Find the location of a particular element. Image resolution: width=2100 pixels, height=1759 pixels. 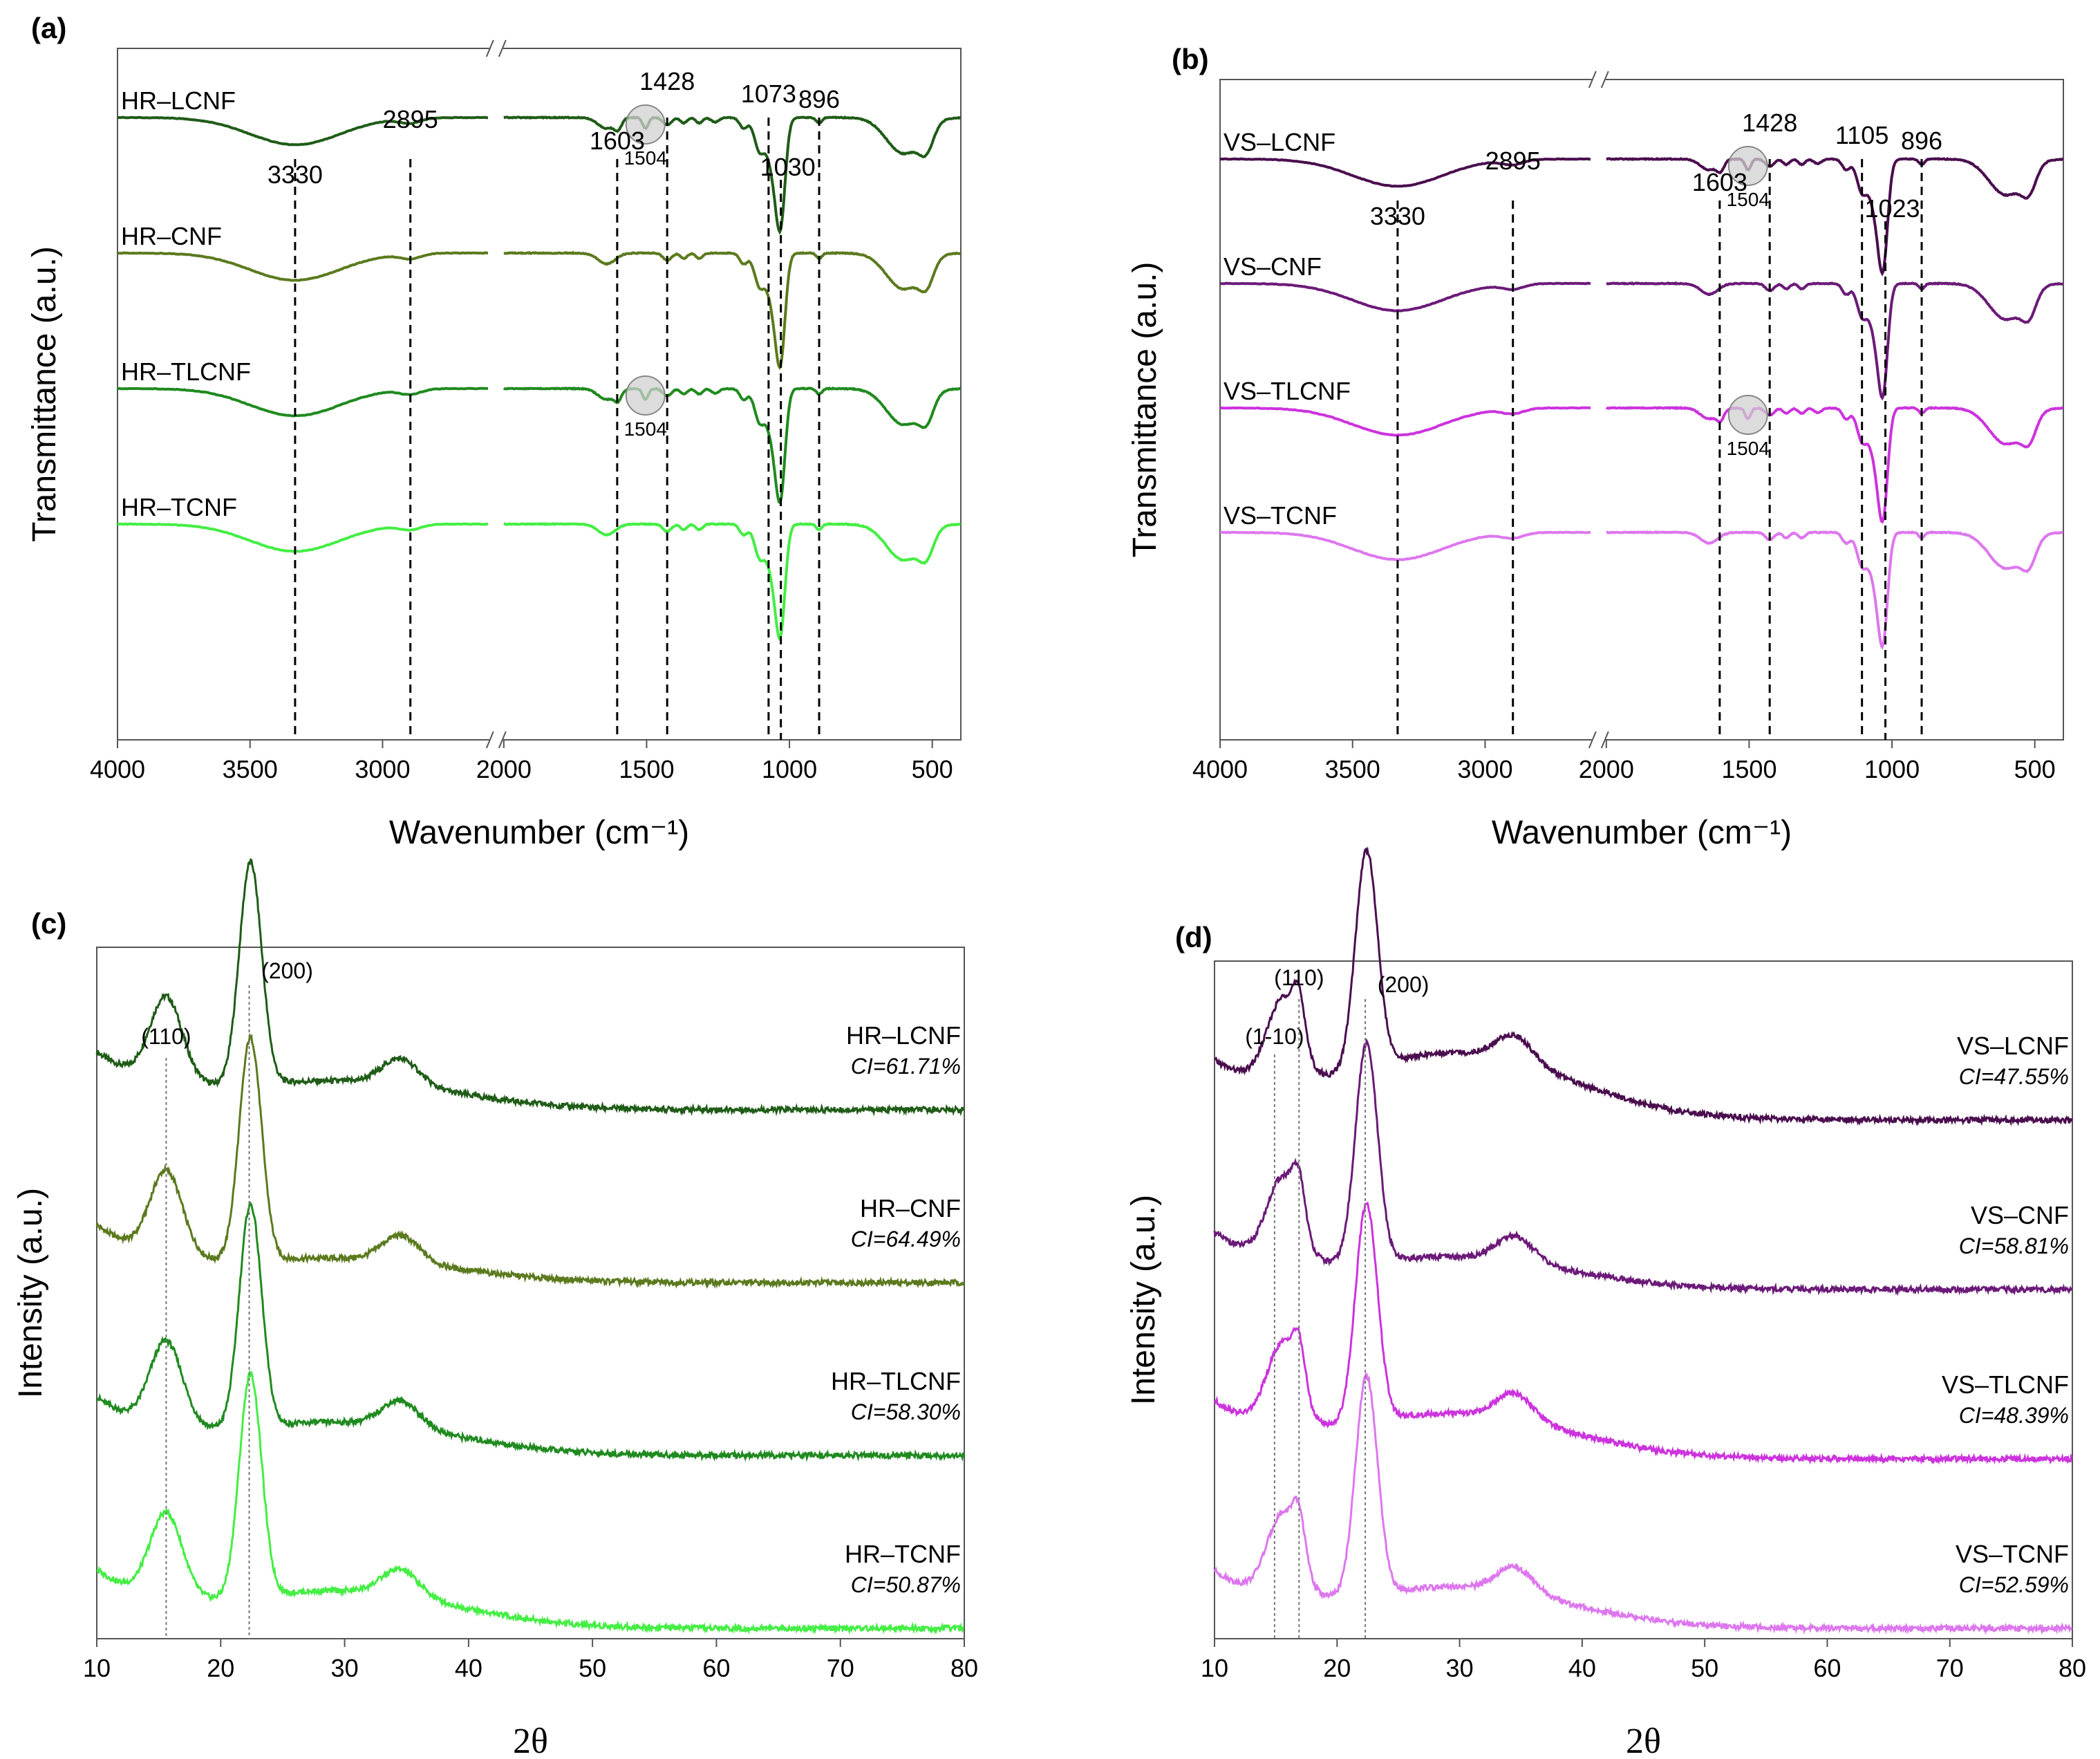

peak-label: 3330 is located at coordinates (295, 174).